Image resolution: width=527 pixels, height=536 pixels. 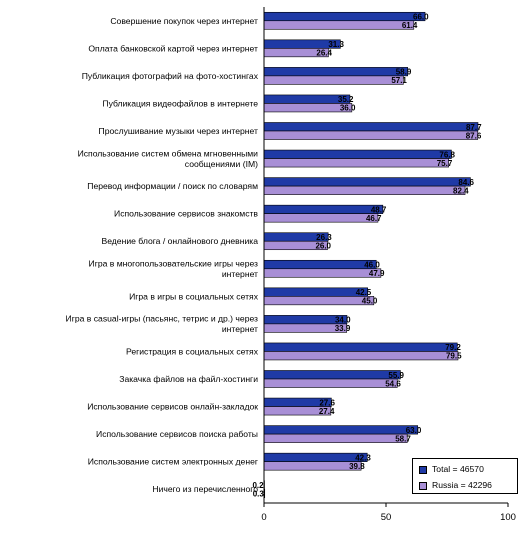 What do you see at coordinates (327, 402) in the screenshot?
I see `value-label-total: 27.6` at bounding box center [327, 402].